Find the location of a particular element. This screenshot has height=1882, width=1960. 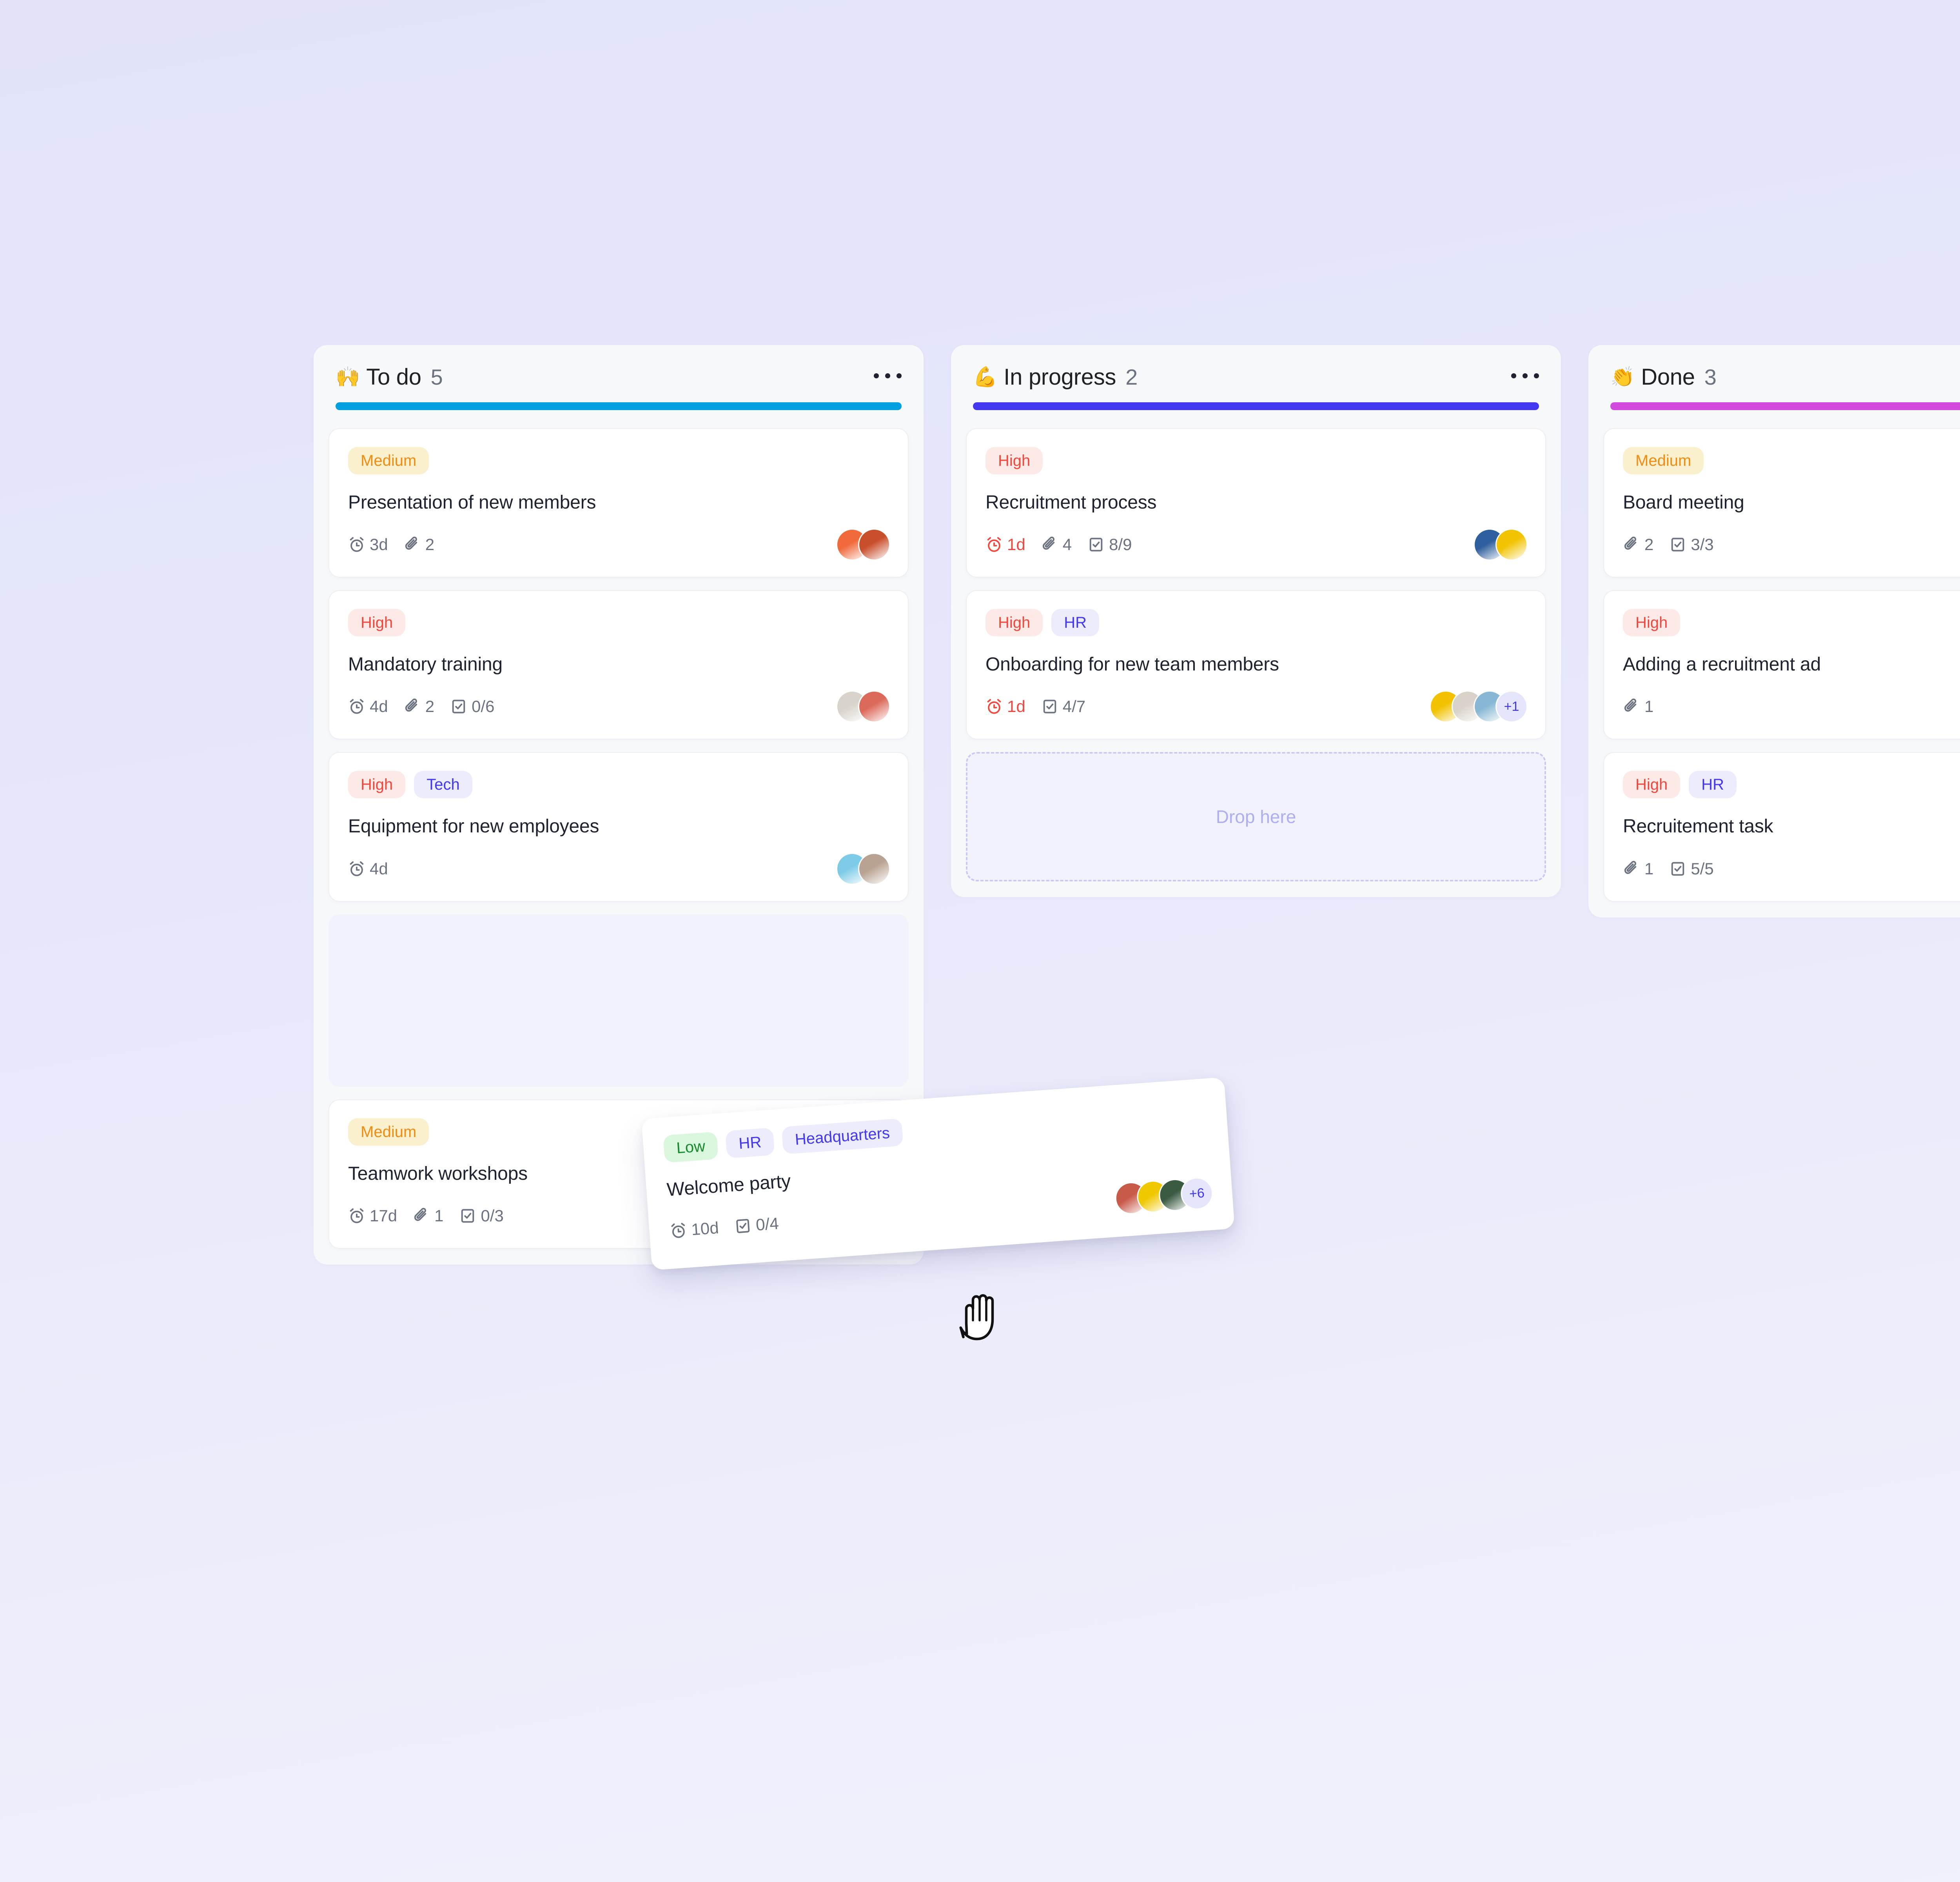

meta-value: 0/6 is located at coordinates (483, 706).